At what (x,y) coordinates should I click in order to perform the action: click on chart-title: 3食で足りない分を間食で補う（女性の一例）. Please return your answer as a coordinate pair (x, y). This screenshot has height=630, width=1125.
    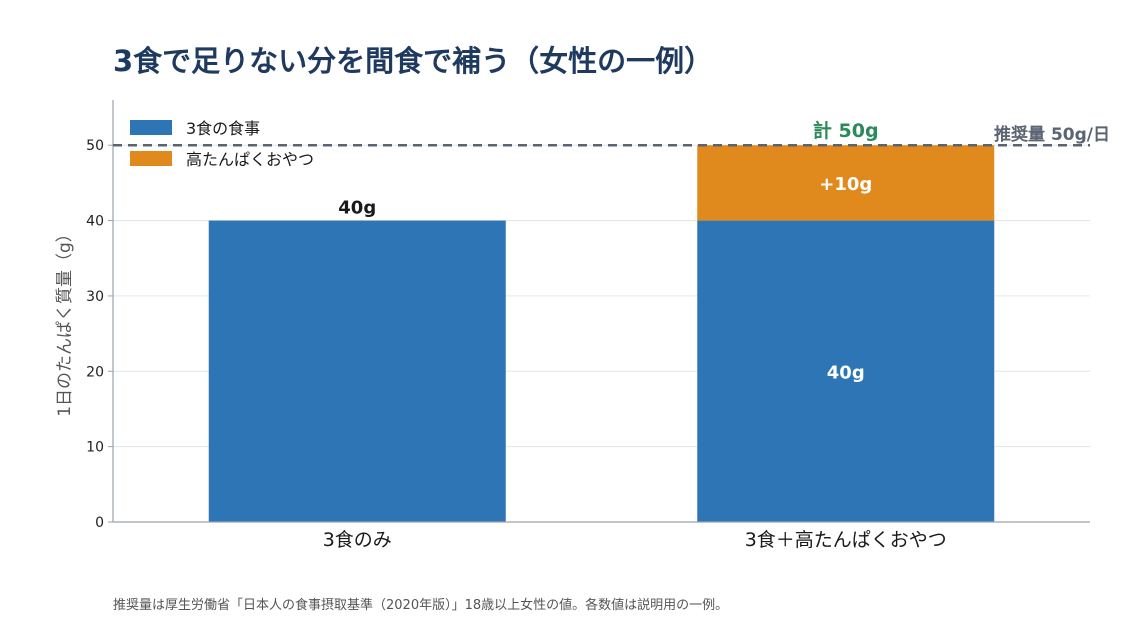
    Looking at the image, I should click on (413, 61).